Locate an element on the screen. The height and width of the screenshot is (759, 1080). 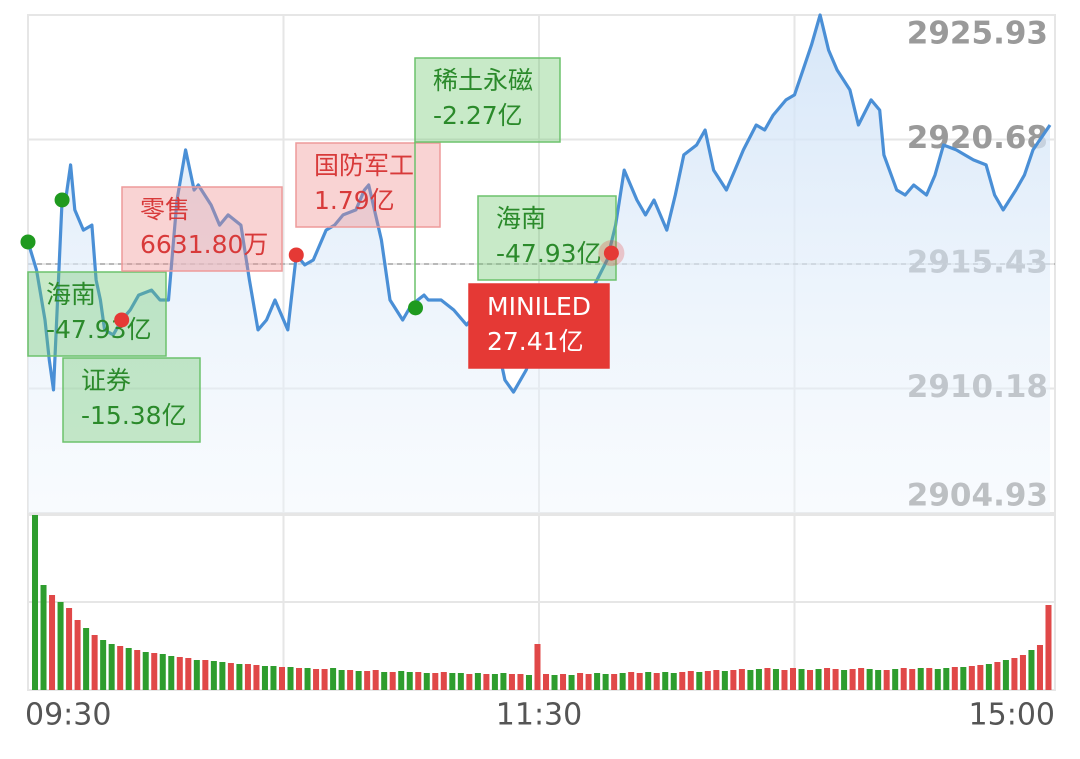
annotation: 证券 -15.38亿 is located at coordinates (131, 400).